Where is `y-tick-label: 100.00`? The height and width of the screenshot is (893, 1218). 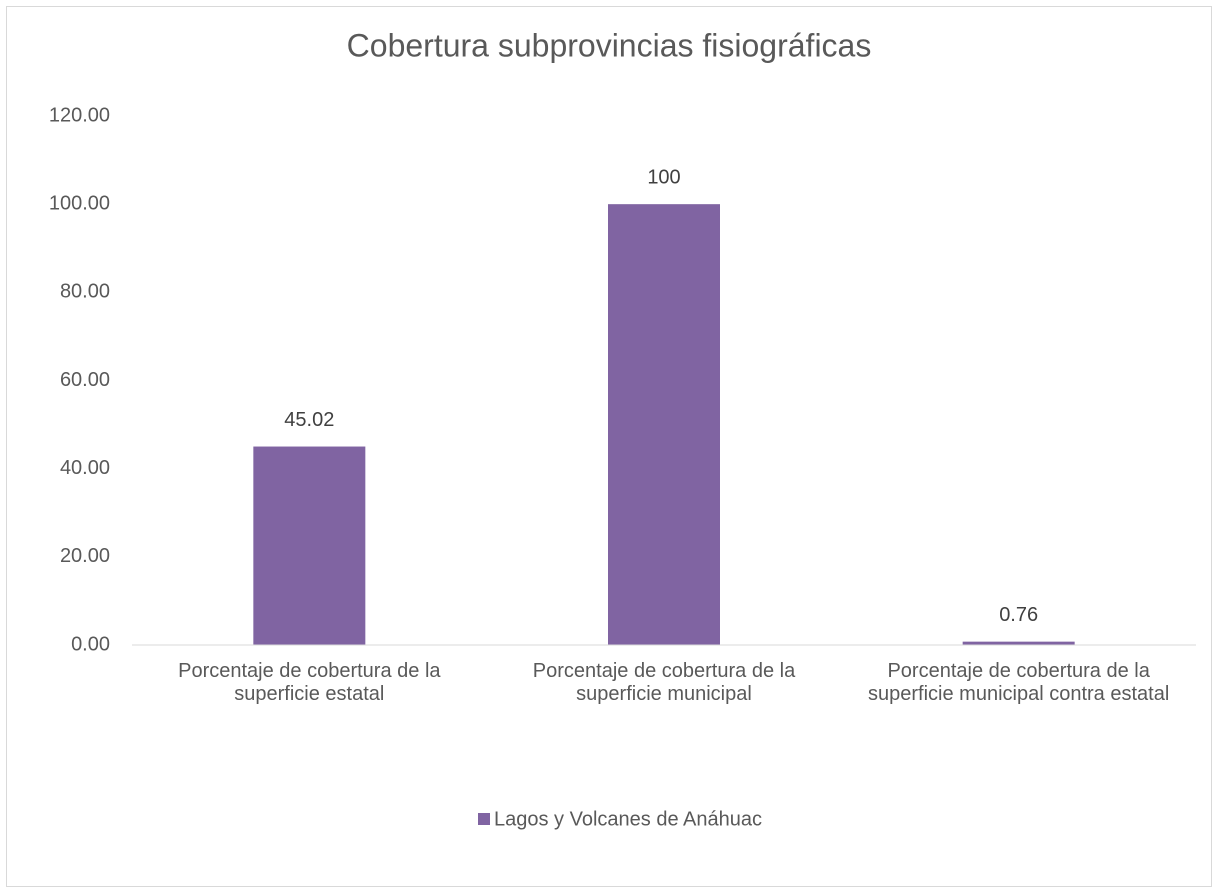
y-tick-label: 100.00 is located at coordinates (79, 203).